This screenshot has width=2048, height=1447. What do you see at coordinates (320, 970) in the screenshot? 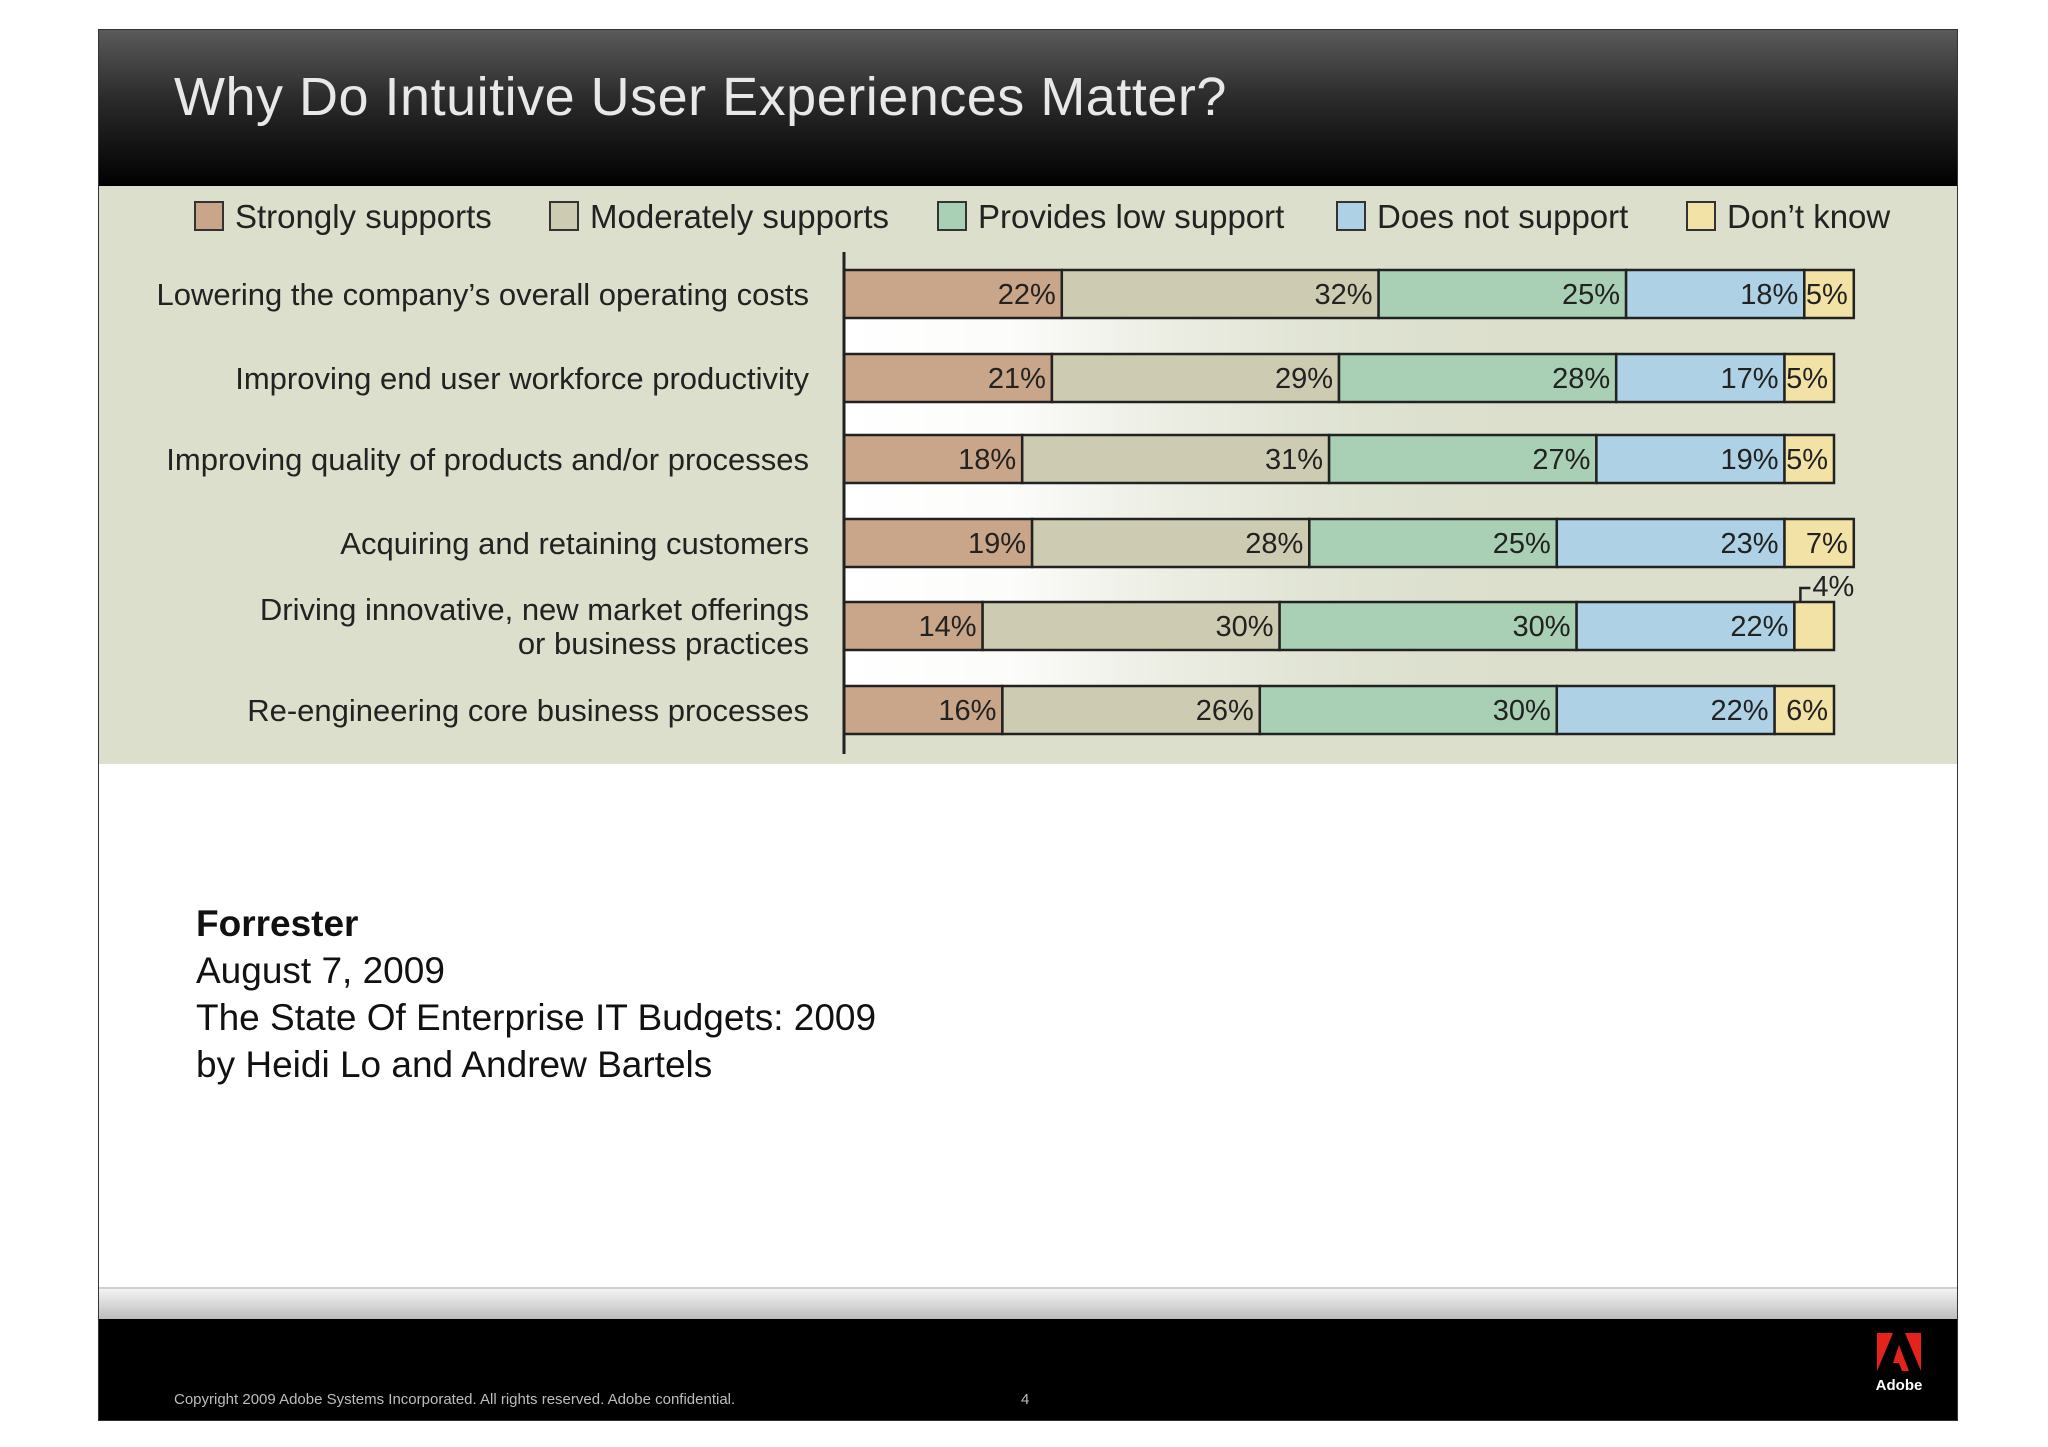
I see `source-date: August 7, 2009` at bounding box center [320, 970].